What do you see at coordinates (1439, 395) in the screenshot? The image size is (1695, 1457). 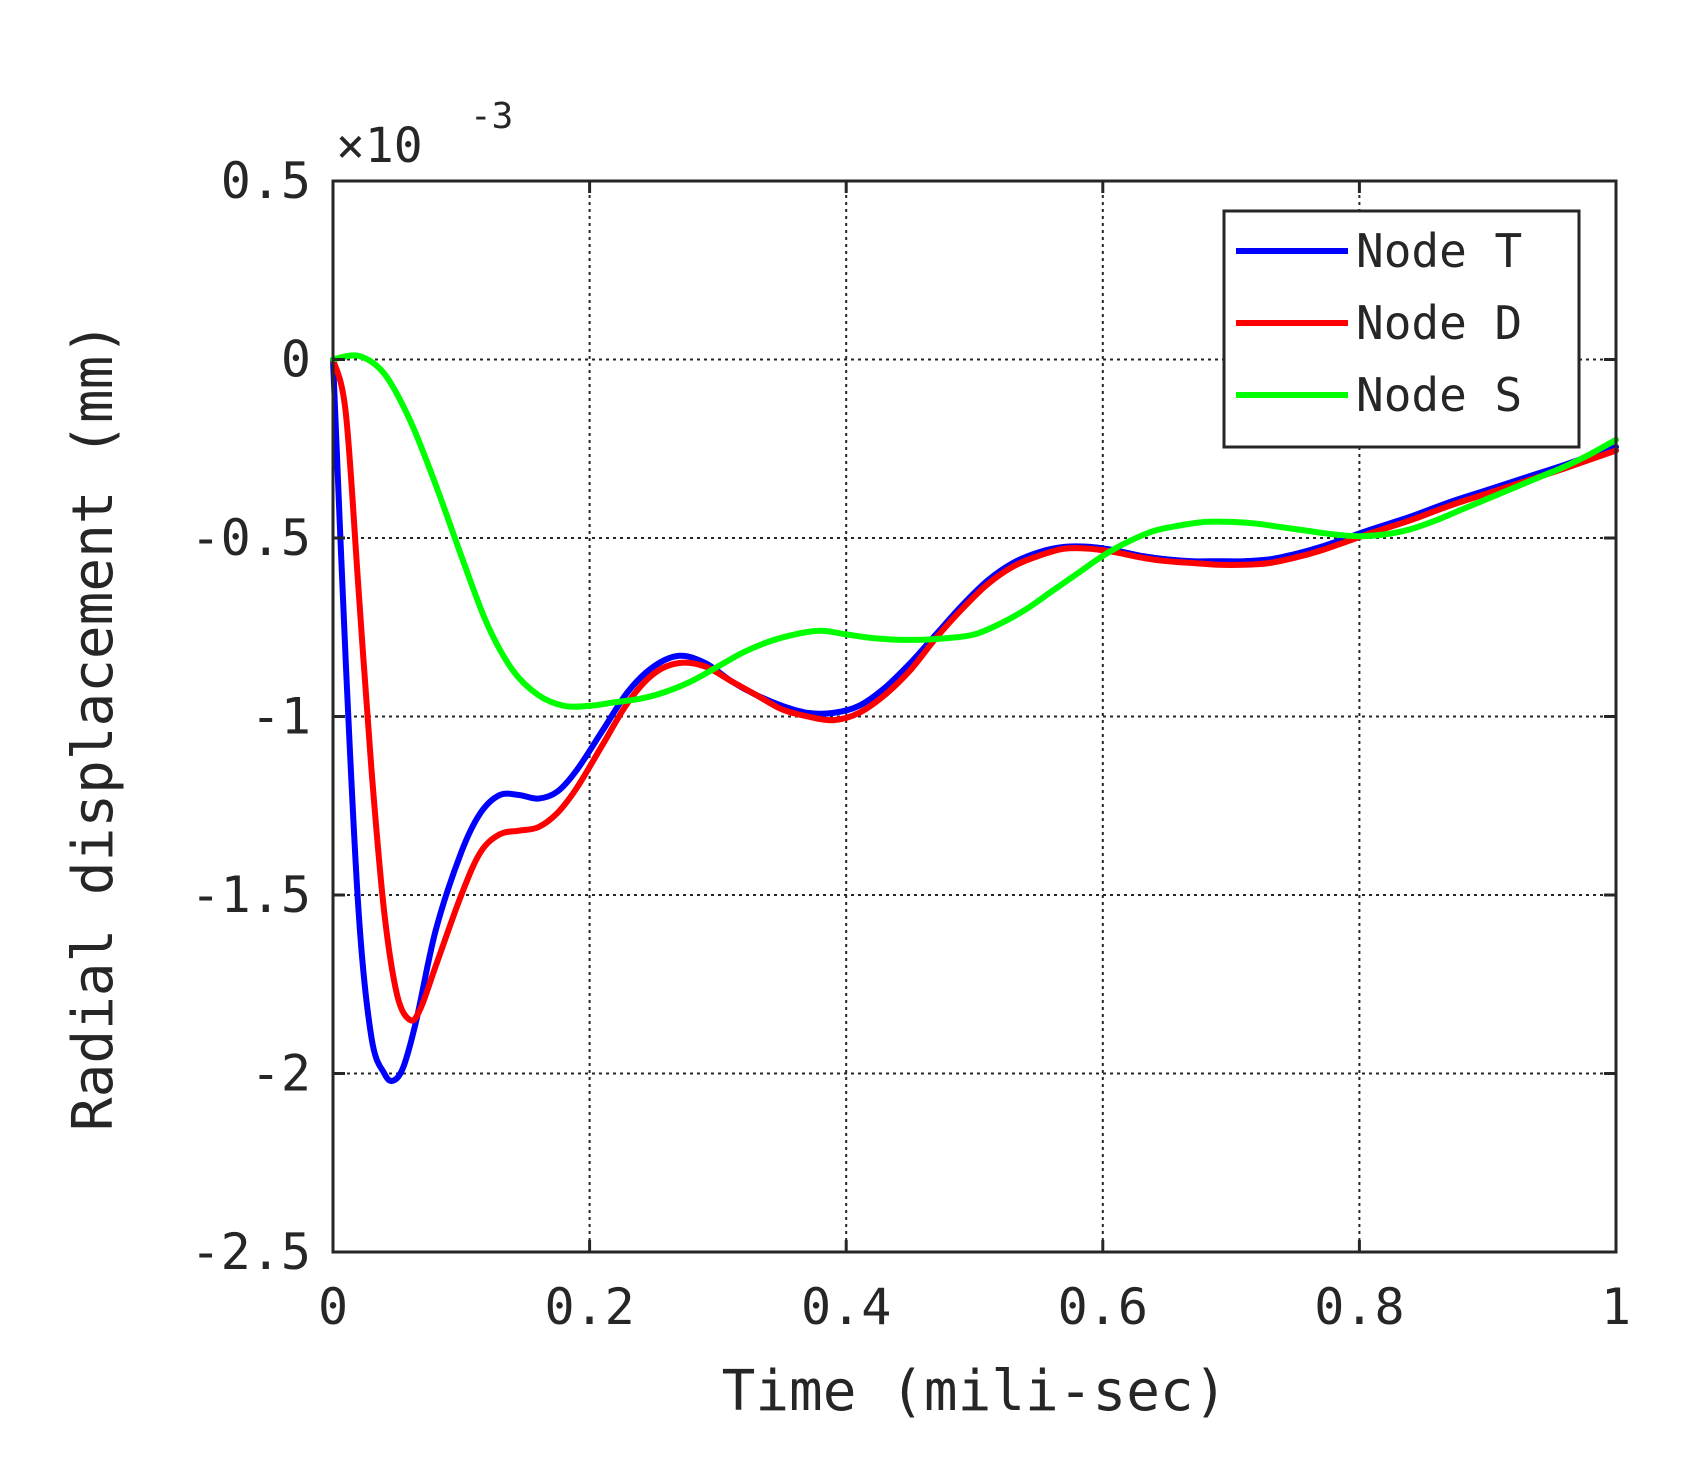 I see `legend-label: Node S` at bounding box center [1439, 395].